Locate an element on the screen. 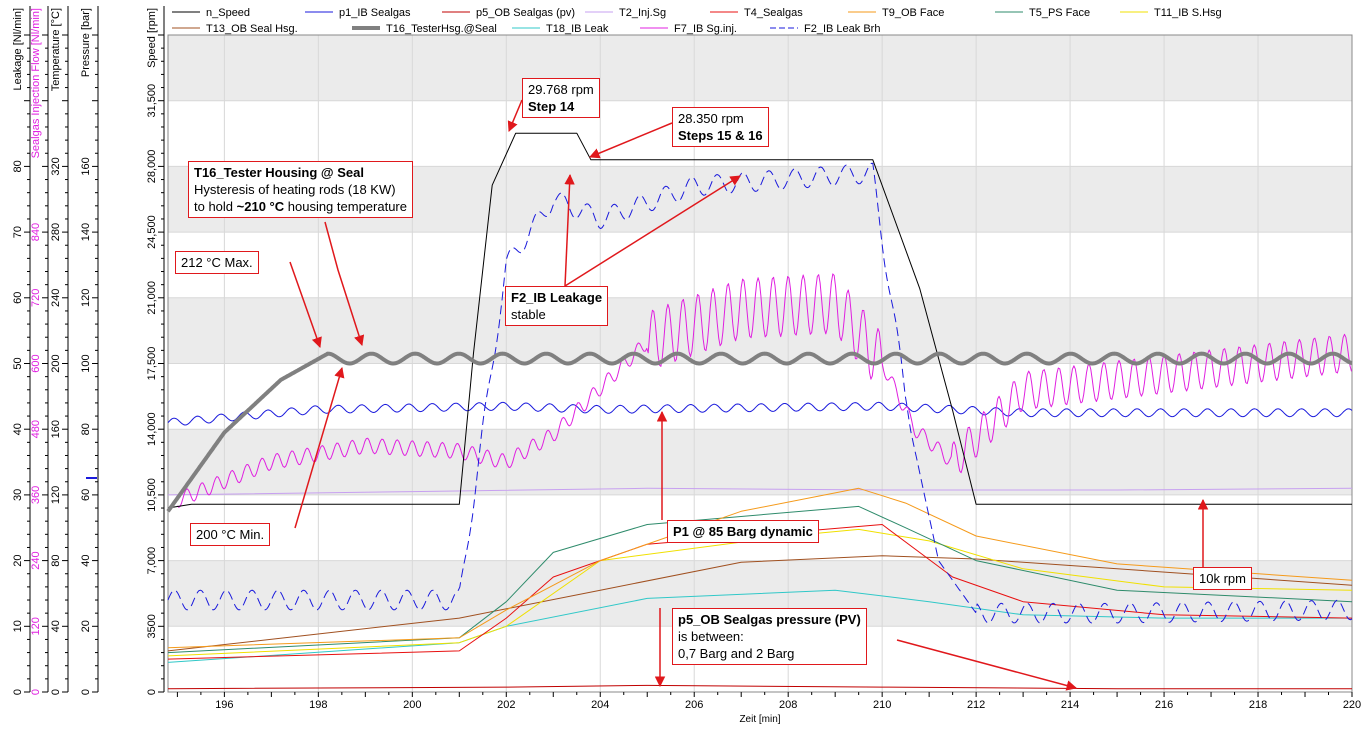 Image resolution: width=1363 pixels, height=731 pixels. plot-band is located at coordinates (760, 462).